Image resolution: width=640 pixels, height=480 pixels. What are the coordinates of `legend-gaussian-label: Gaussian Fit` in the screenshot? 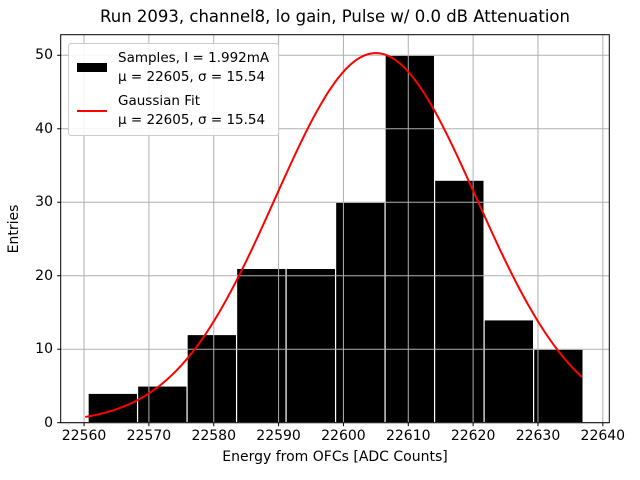 It's located at (159, 101).